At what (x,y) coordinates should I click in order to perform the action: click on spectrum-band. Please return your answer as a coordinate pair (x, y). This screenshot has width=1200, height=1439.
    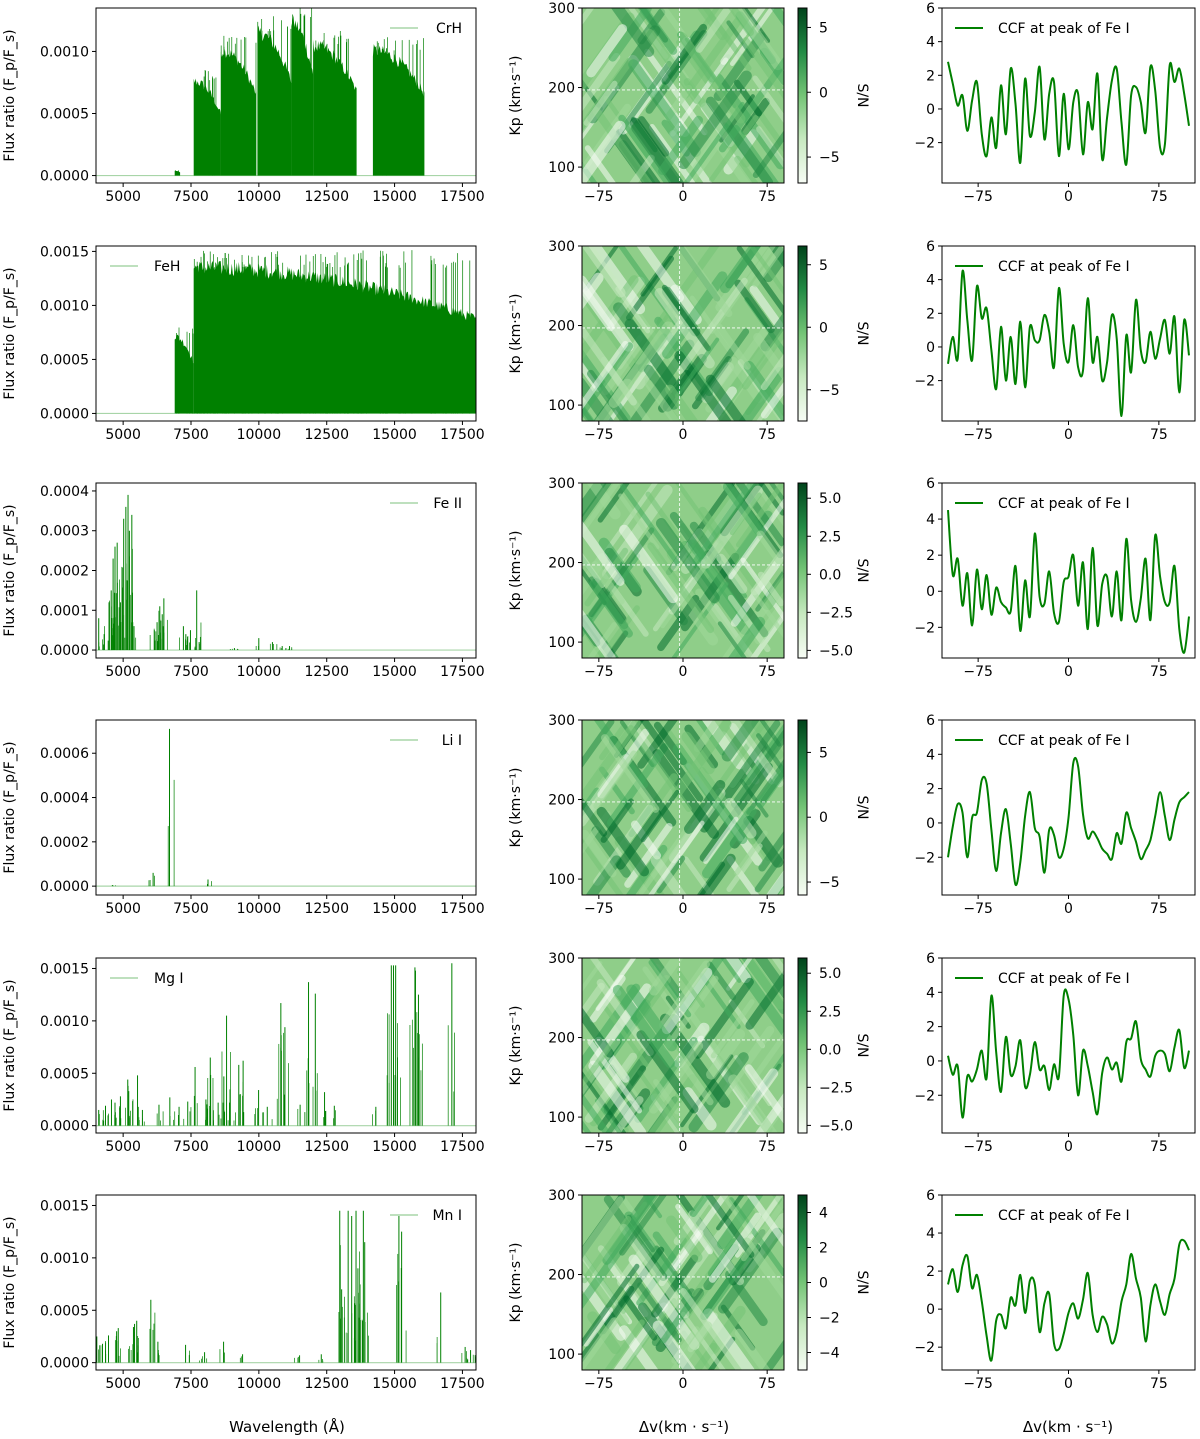
    Looking at the image, I should click on (398, 110).